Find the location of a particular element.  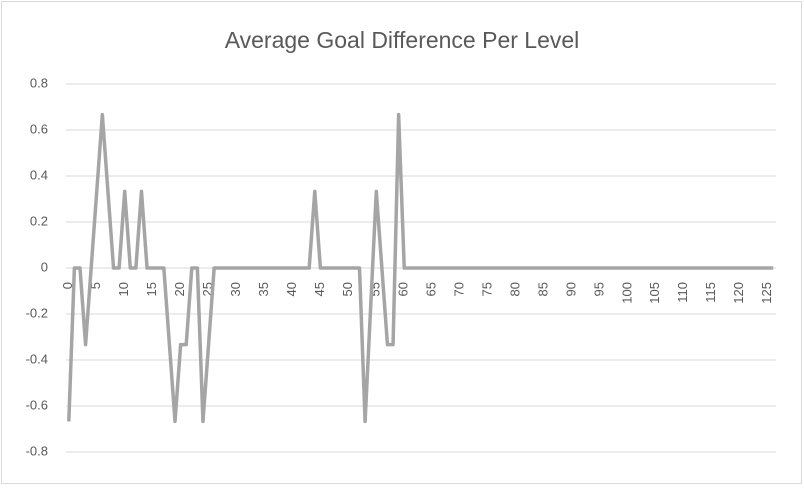

y-tick-label: -0.6 is located at coordinates (37, 404).